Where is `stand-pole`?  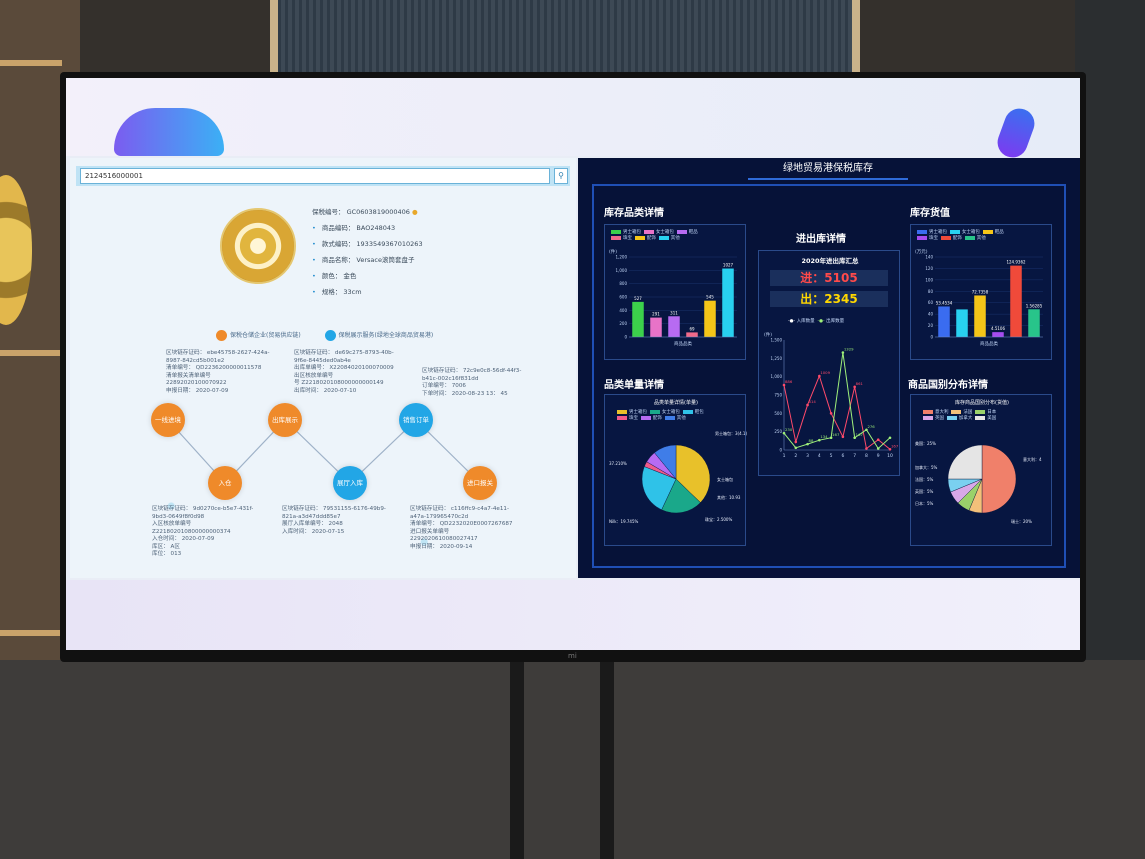
stand-pole is located at coordinates (517, 759).